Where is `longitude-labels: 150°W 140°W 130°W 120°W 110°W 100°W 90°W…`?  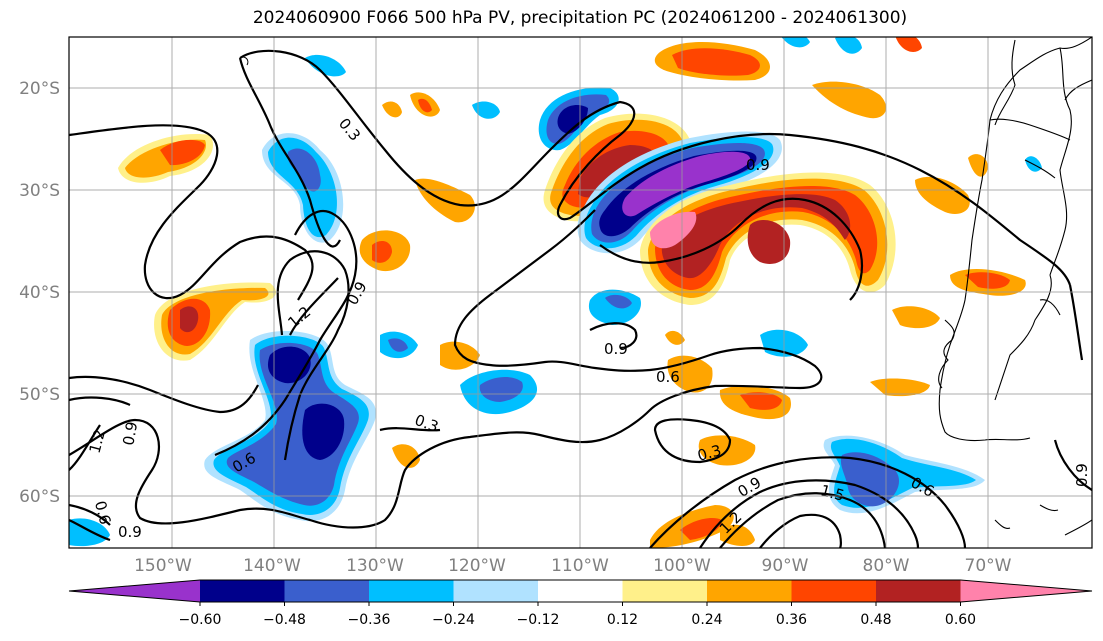
longitude-labels: 150°W 140°W 130°W 120°W 110°W 100°W 90°W… is located at coordinates (573, 566).